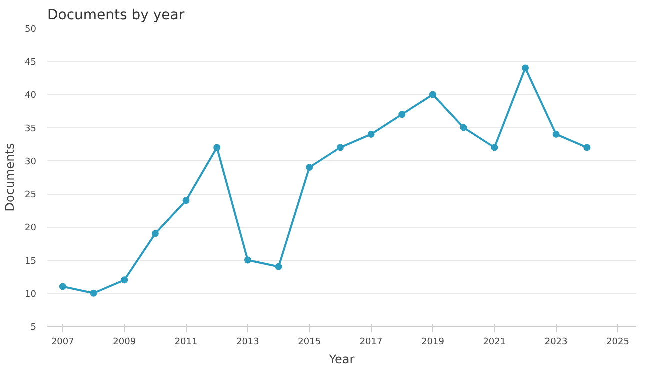  Describe the element at coordinates (31, 96) in the screenshot. I see `y-tick-label: 40` at that location.